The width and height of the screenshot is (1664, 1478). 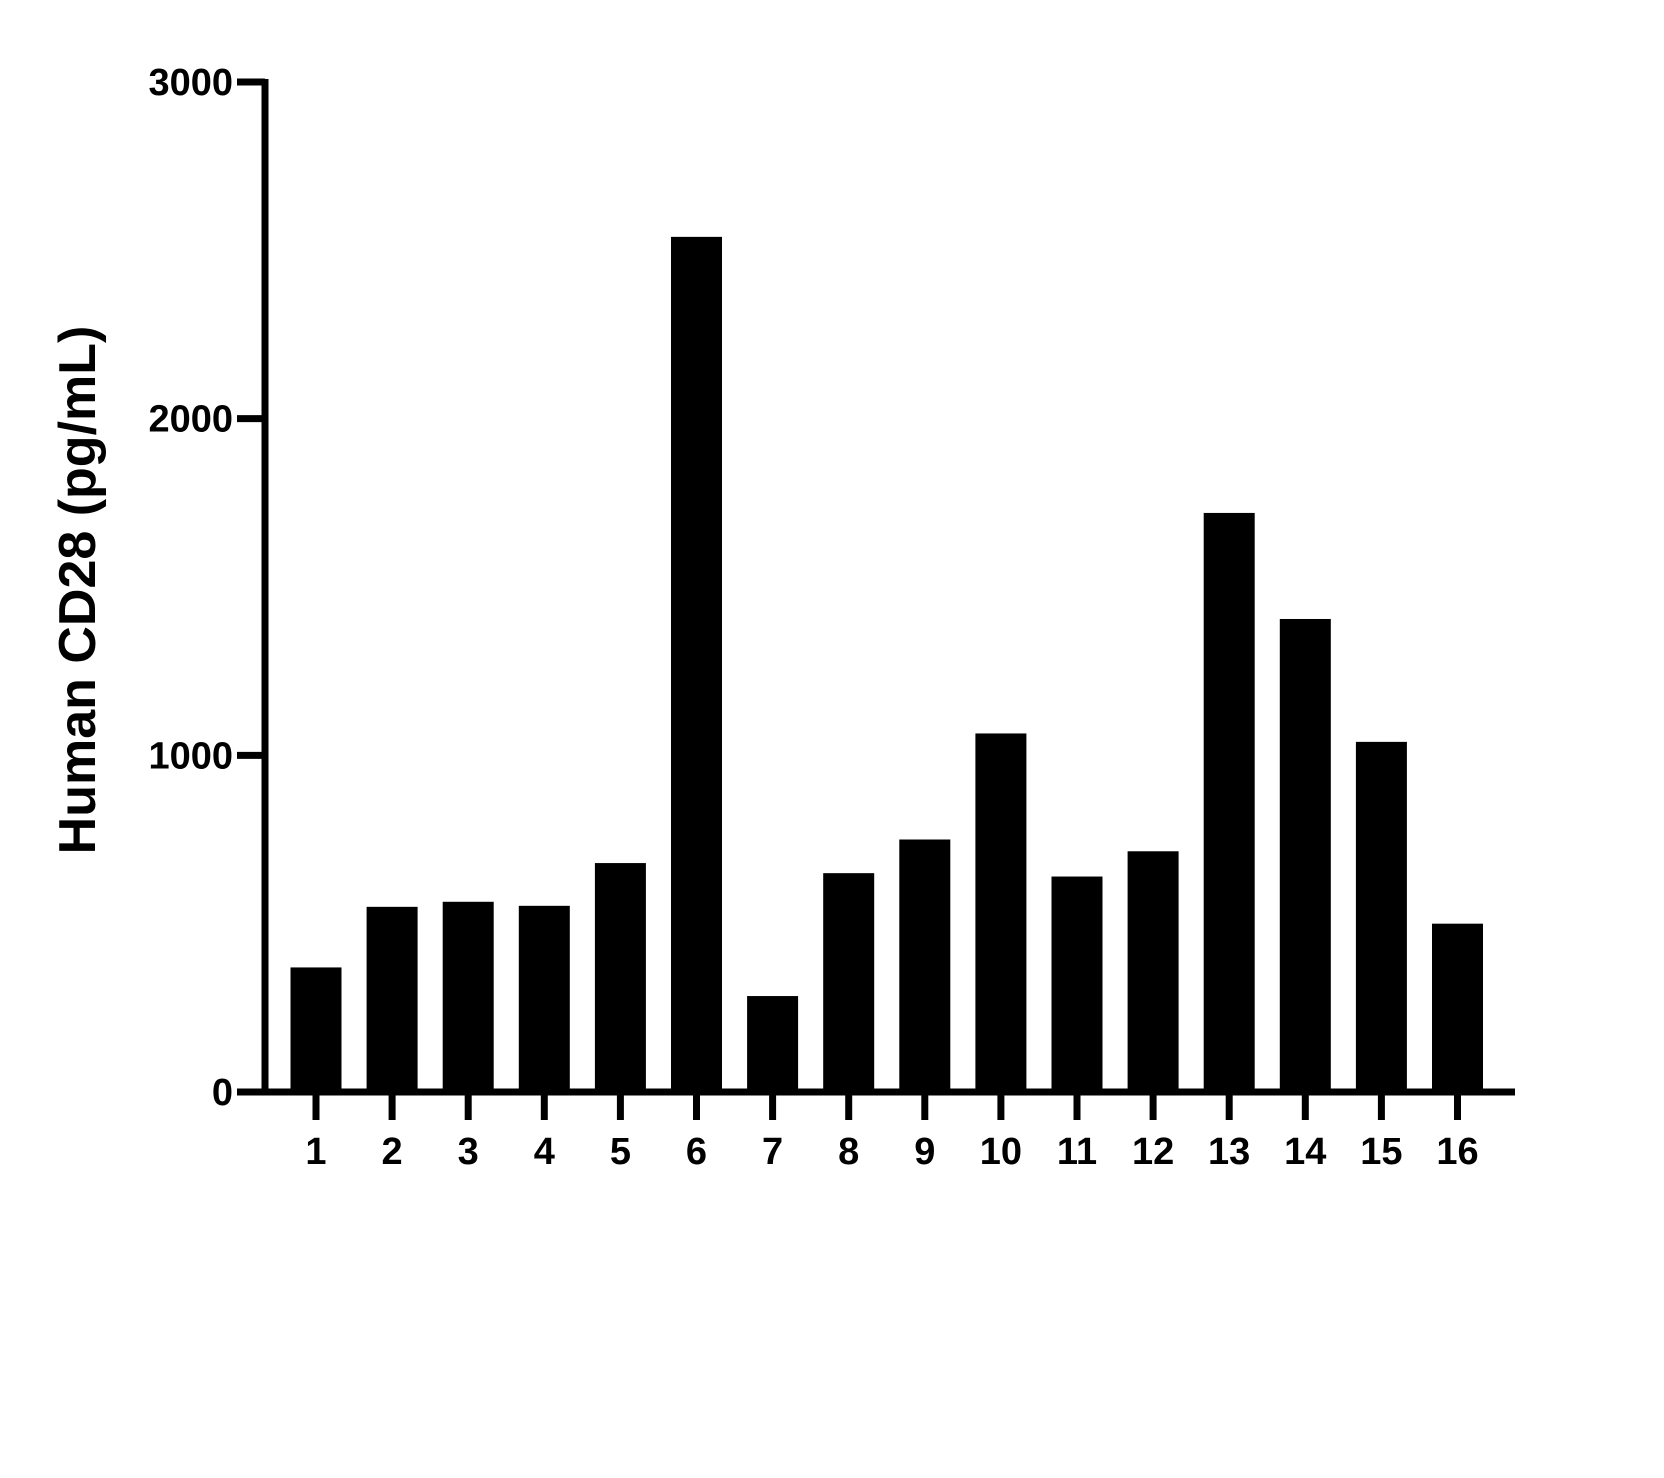 What do you see at coordinates (1001, 1152) in the screenshot?
I see `x-tick-label: 10` at bounding box center [1001, 1152].